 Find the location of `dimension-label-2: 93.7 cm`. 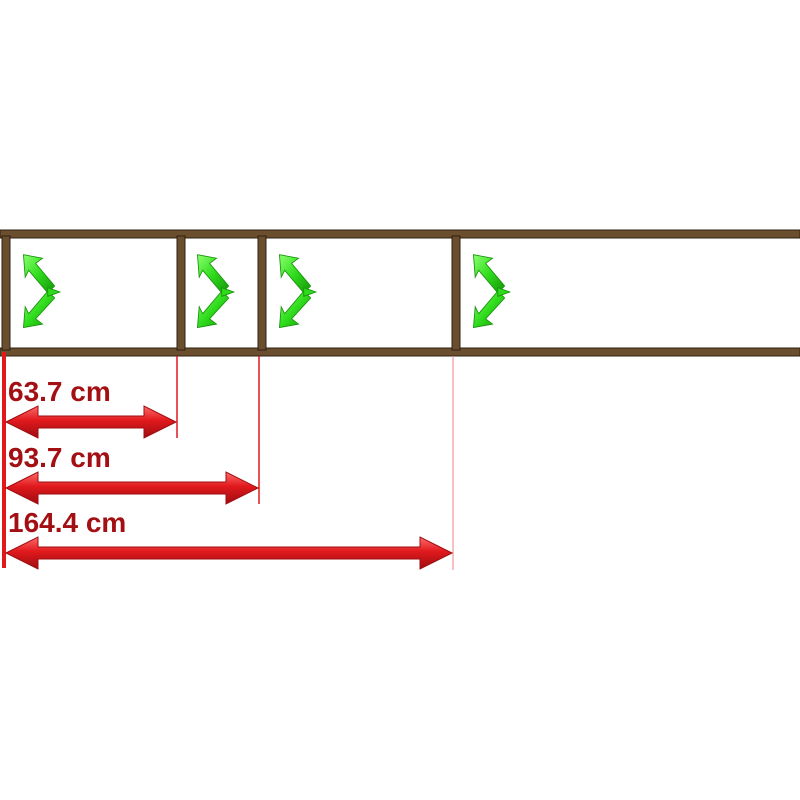

dimension-label-2: 93.7 cm is located at coordinates (59, 457).